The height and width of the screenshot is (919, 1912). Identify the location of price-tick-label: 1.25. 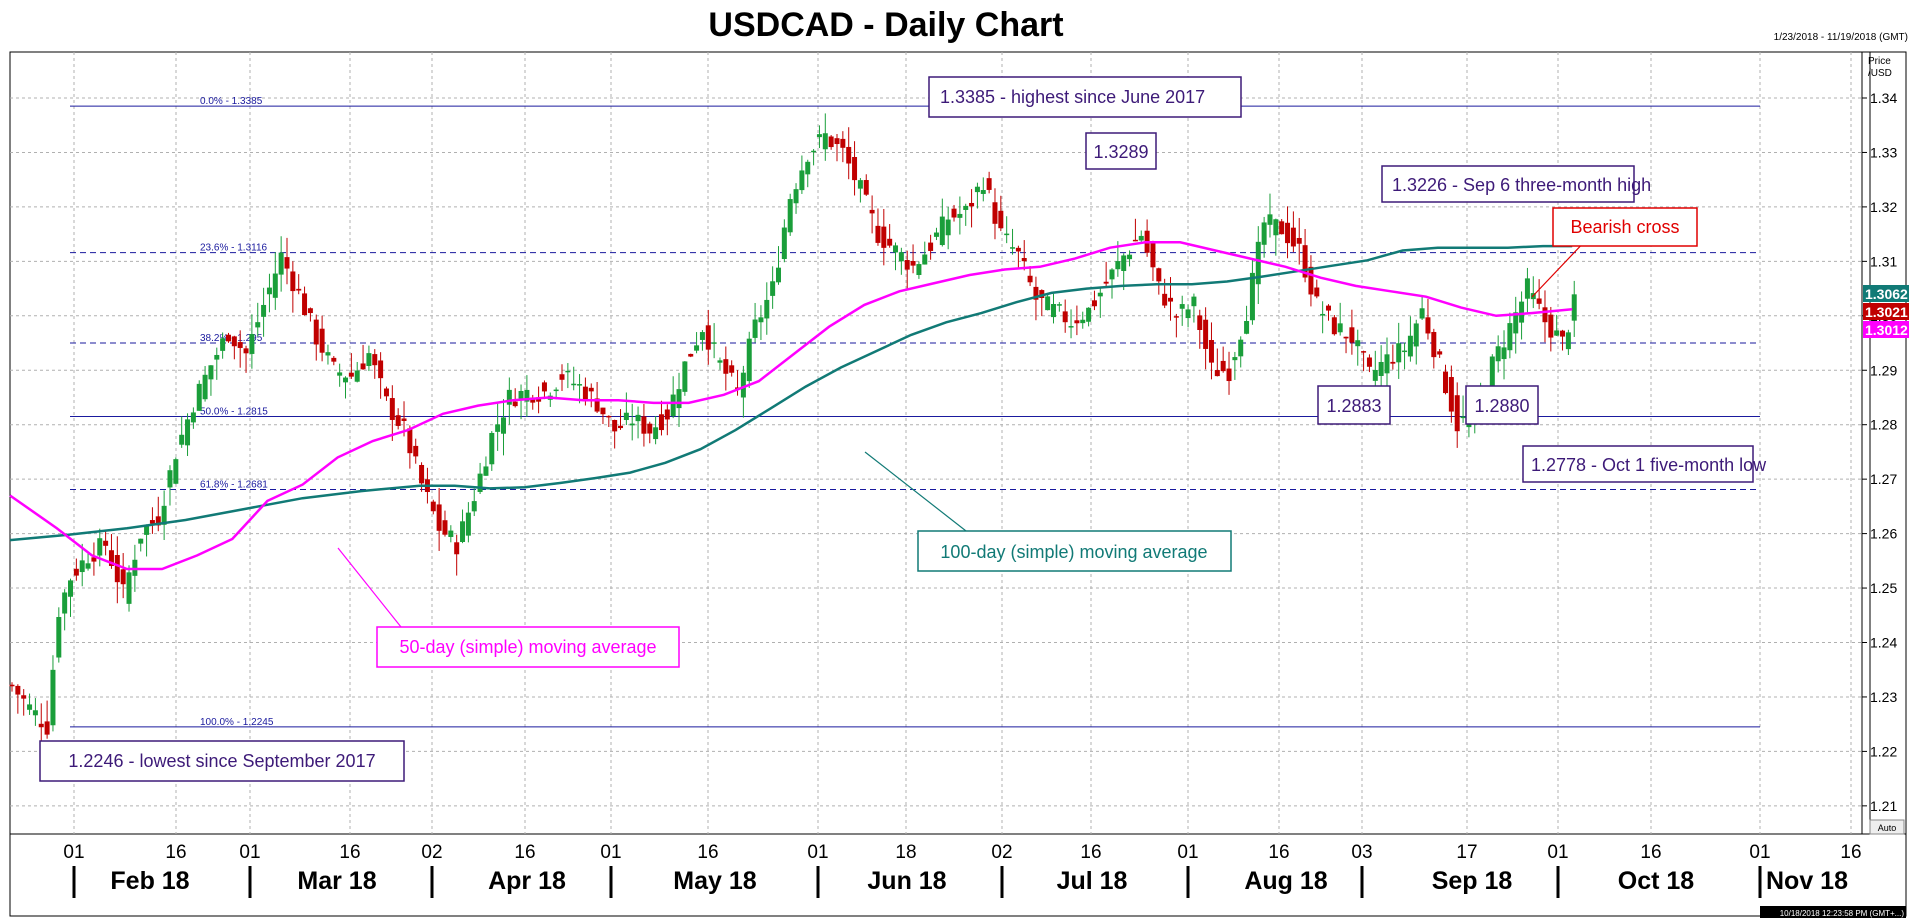
(1883, 588).